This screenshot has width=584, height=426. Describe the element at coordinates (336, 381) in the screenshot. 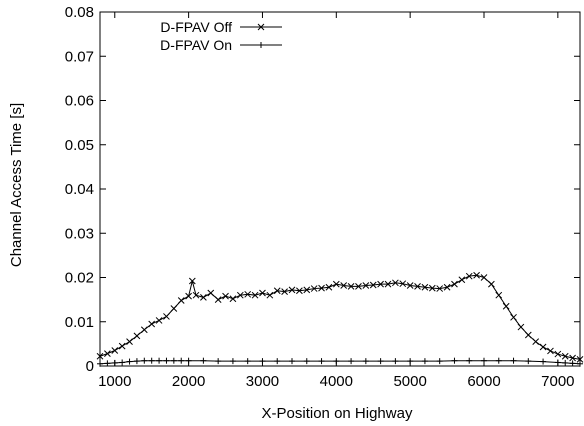

I see `x-tick-label: 4000` at that location.